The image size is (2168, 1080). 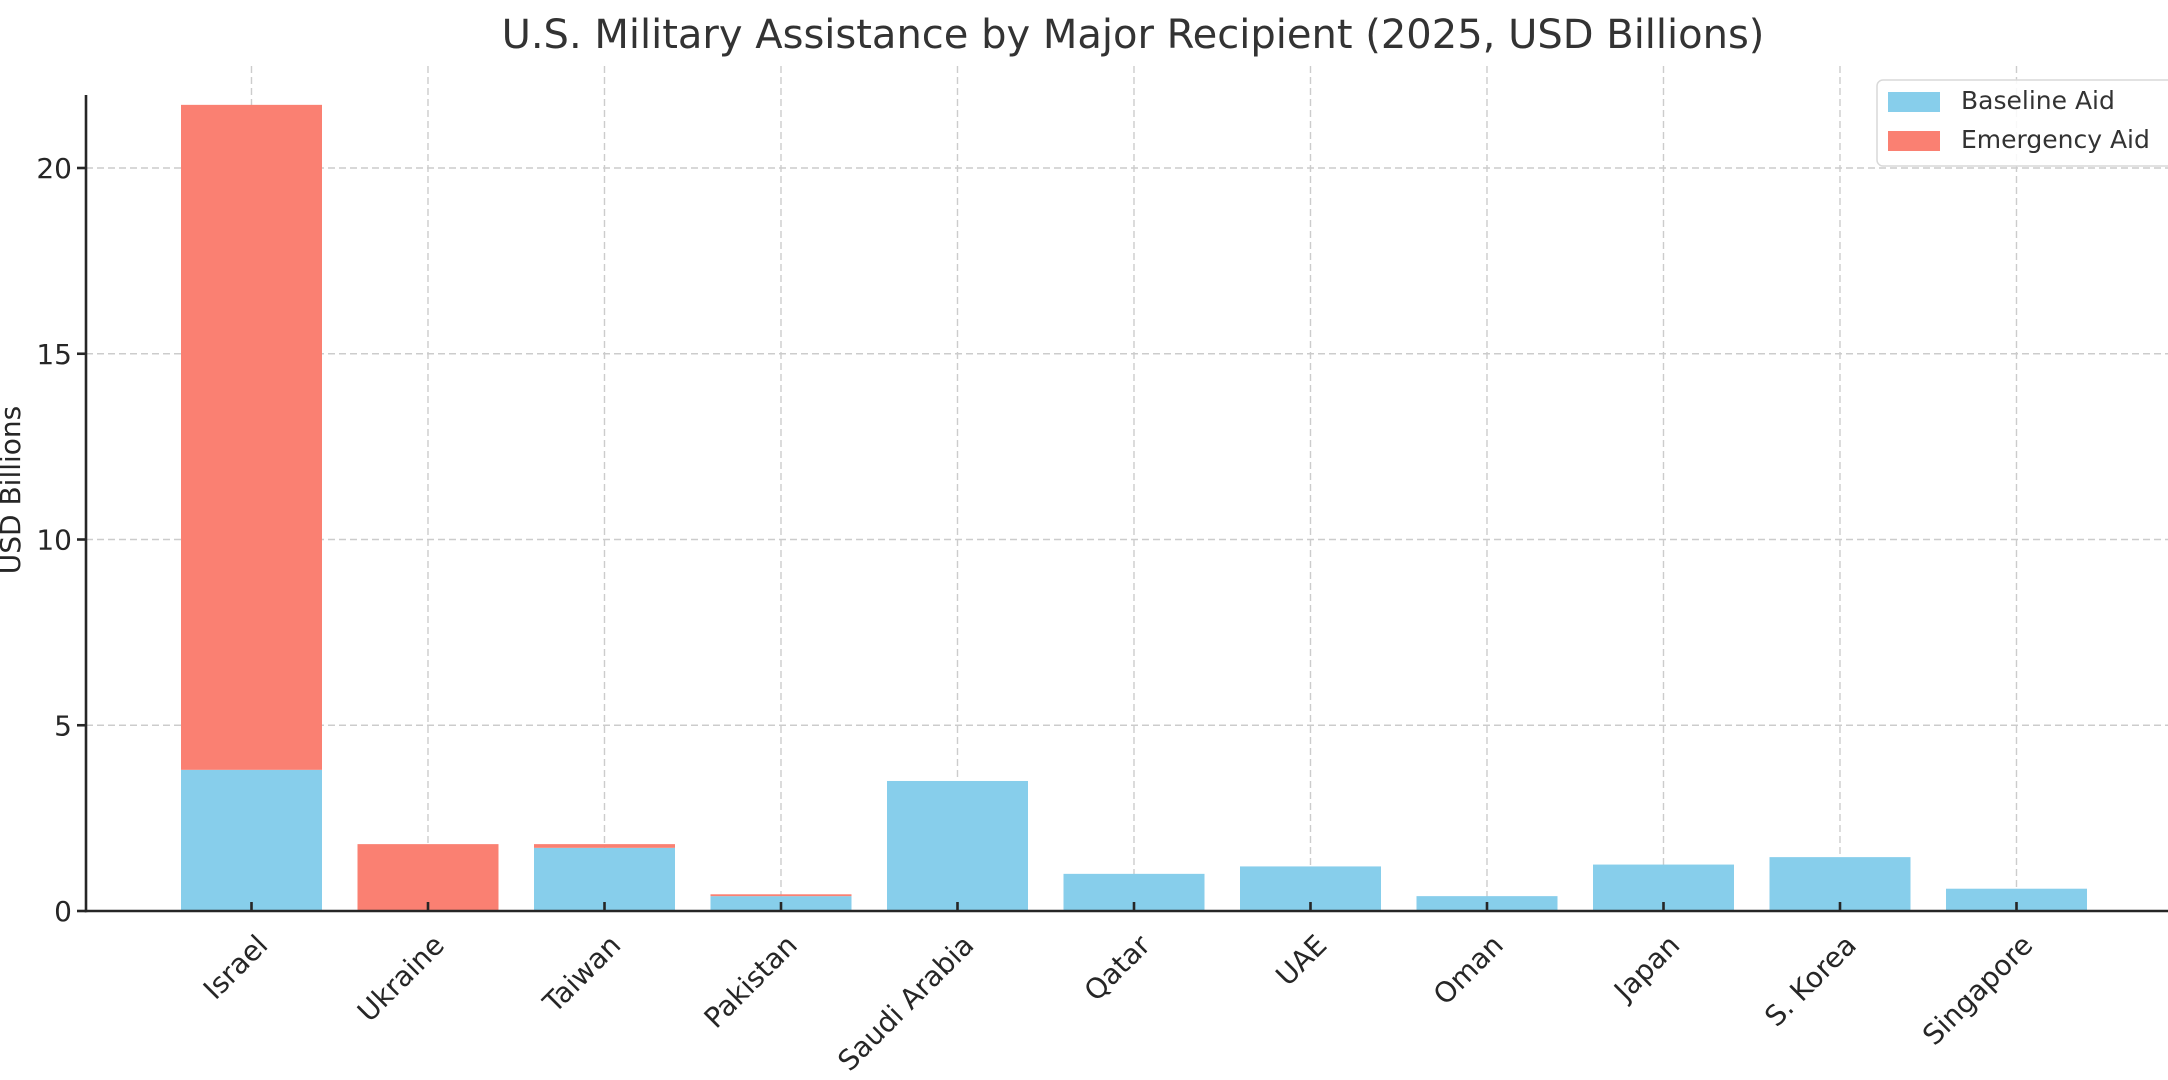 What do you see at coordinates (604, 879) in the screenshot?
I see `bar-taiwan-baseline-aid` at bounding box center [604, 879].